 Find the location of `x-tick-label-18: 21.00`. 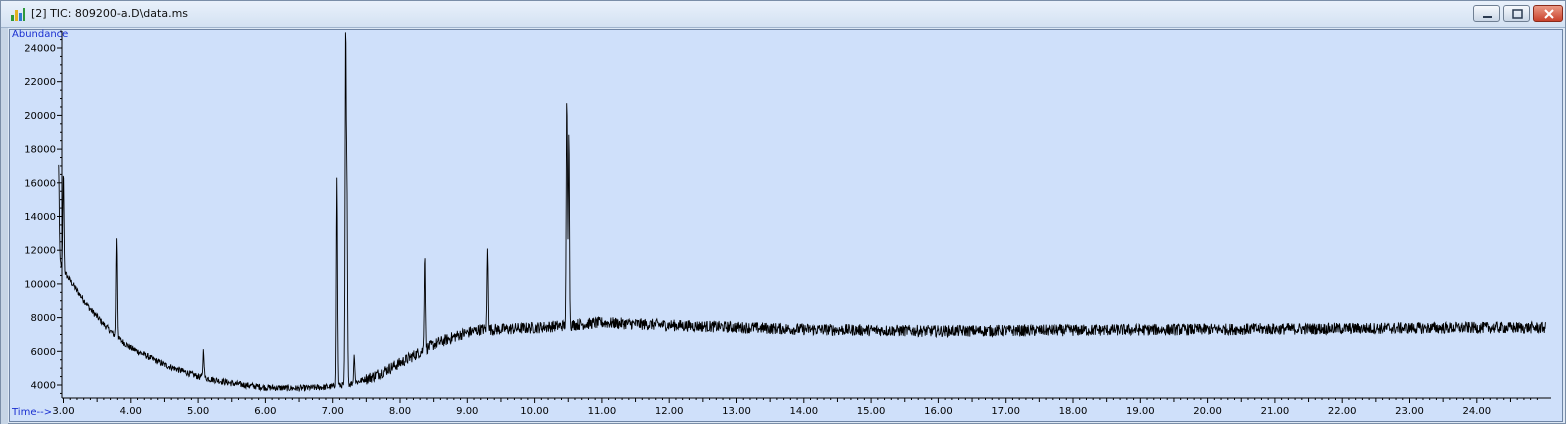

x-tick-label-18: 21.00 is located at coordinates (1275, 411).